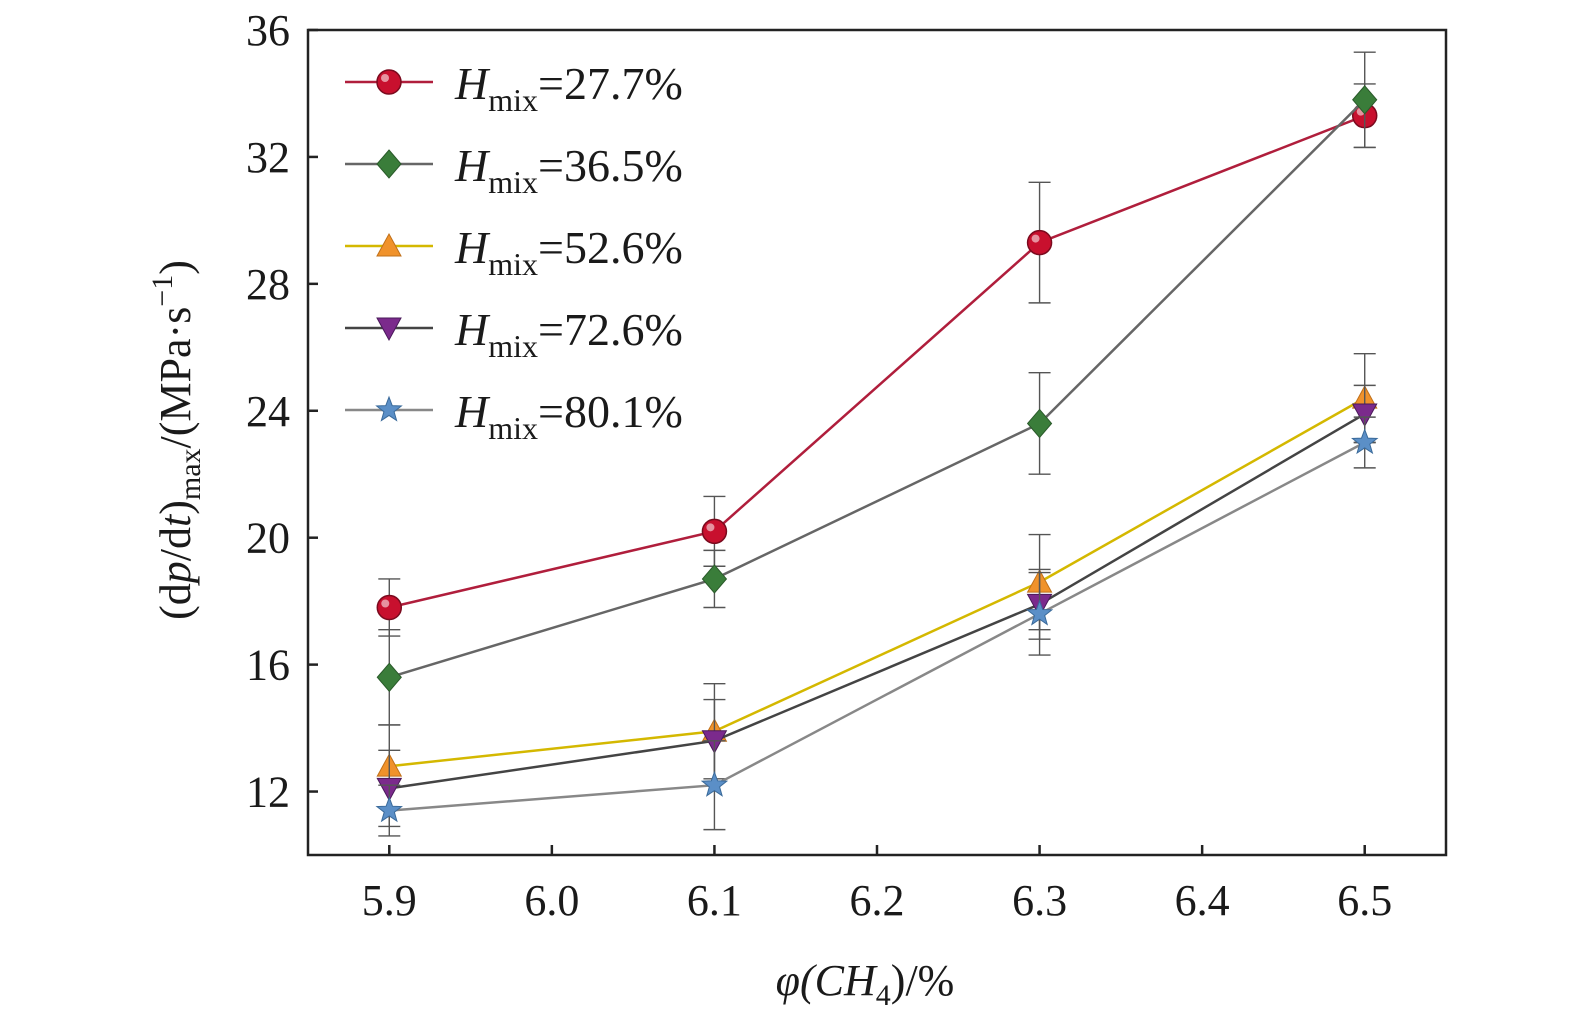  Describe the element at coordinates (1035, 238) in the screenshot. I see `series-0-point-2-highlight` at that location.